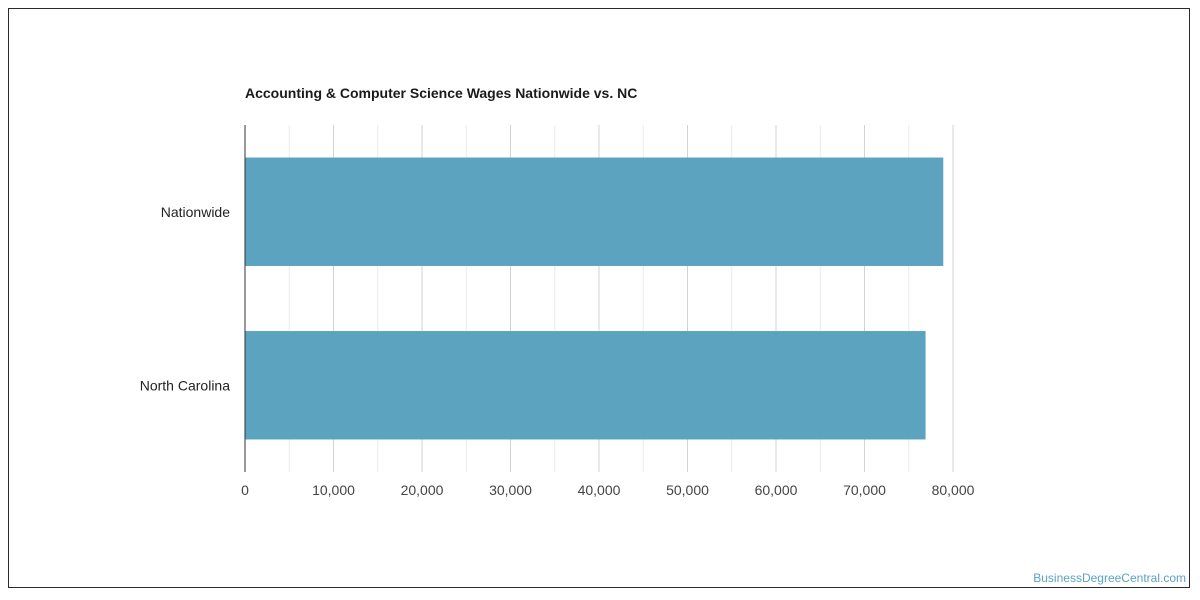 This screenshot has height=600, width=1200. I want to click on x-tick-label: 10,000, so click(333, 490).